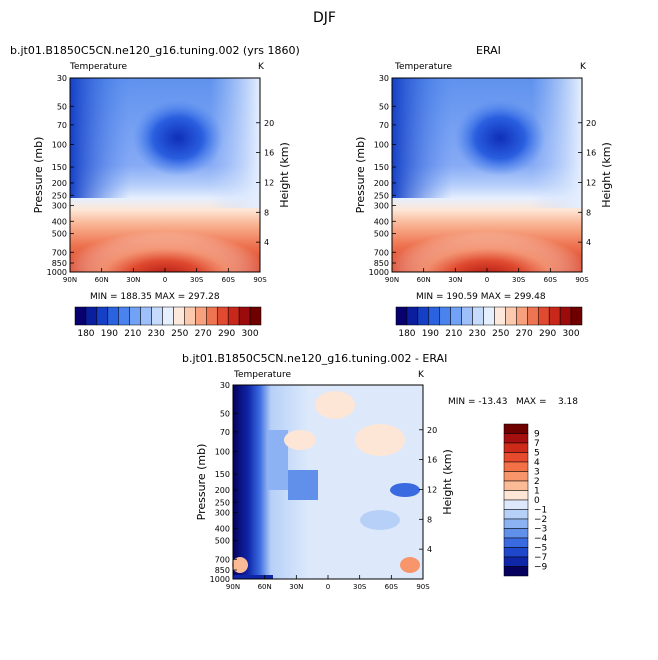  What do you see at coordinates (537, 492) in the screenshot?
I see `colorbar-label: 1` at bounding box center [537, 492].